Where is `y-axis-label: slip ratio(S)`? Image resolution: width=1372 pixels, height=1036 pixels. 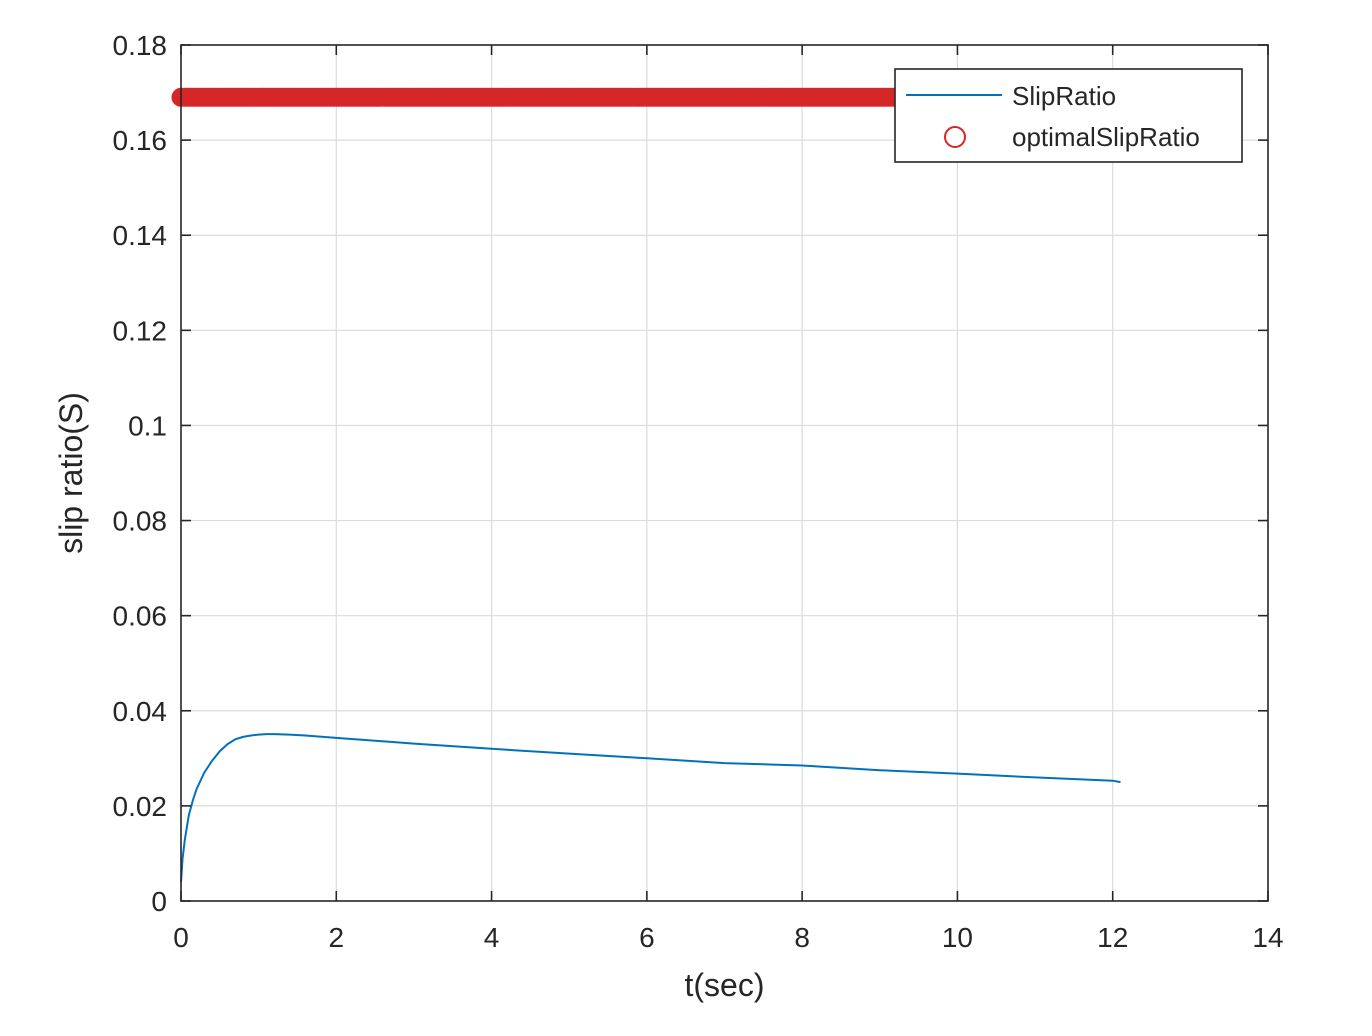 y-axis-label: slip ratio(S) is located at coordinates (71, 473).